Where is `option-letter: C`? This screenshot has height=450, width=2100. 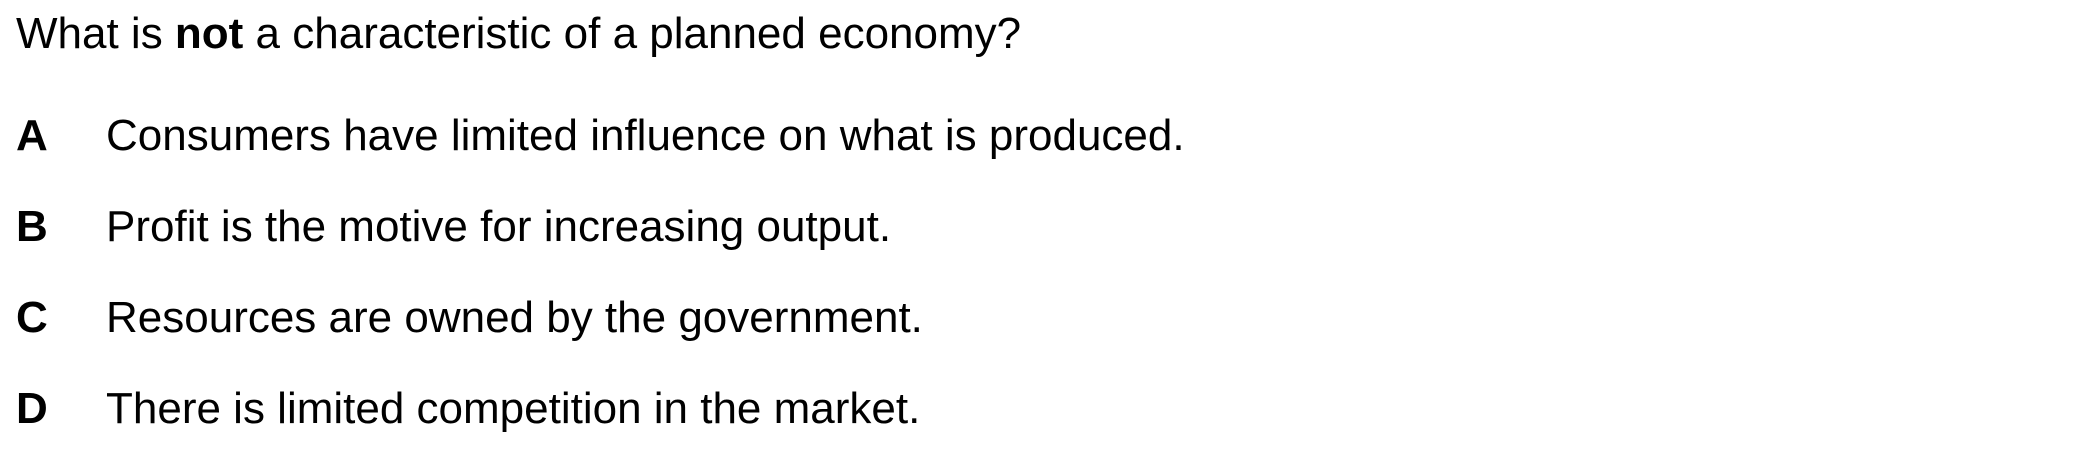 option-letter: C is located at coordinates (32, 317).